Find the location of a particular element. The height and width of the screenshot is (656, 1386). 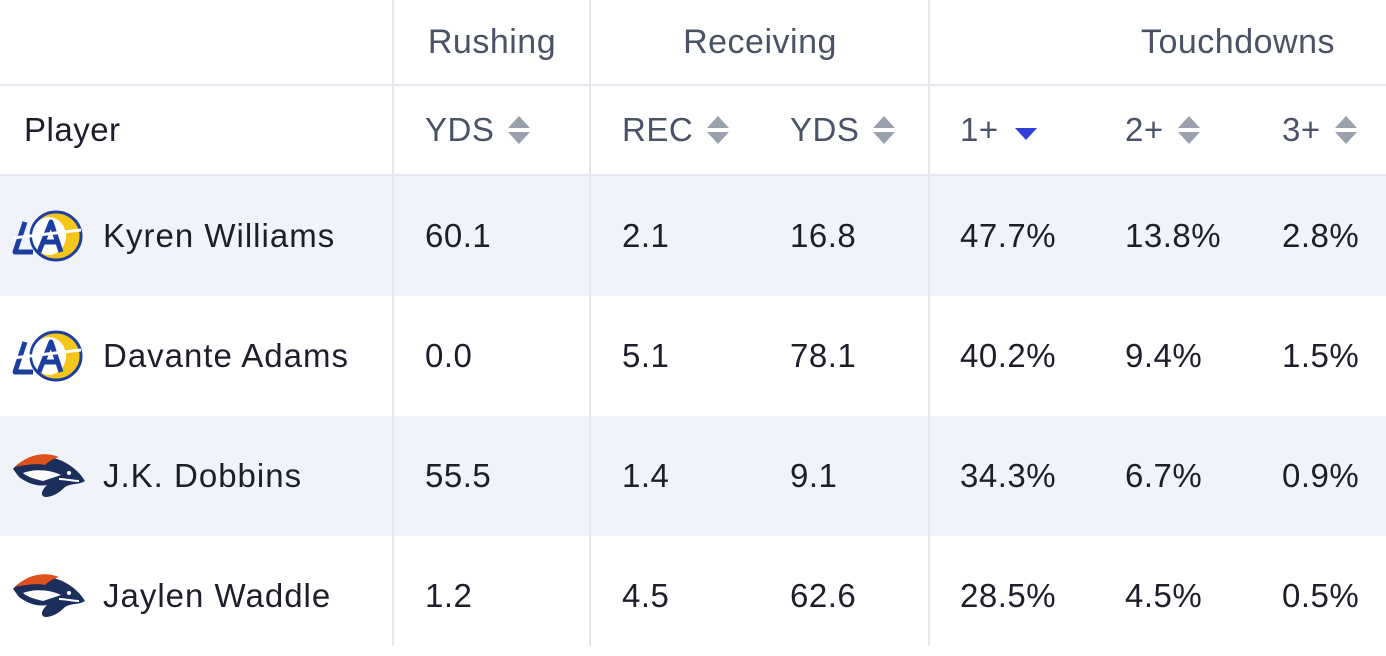

cell-rec-yds: 78.1 is located at coordinates (823, 355).